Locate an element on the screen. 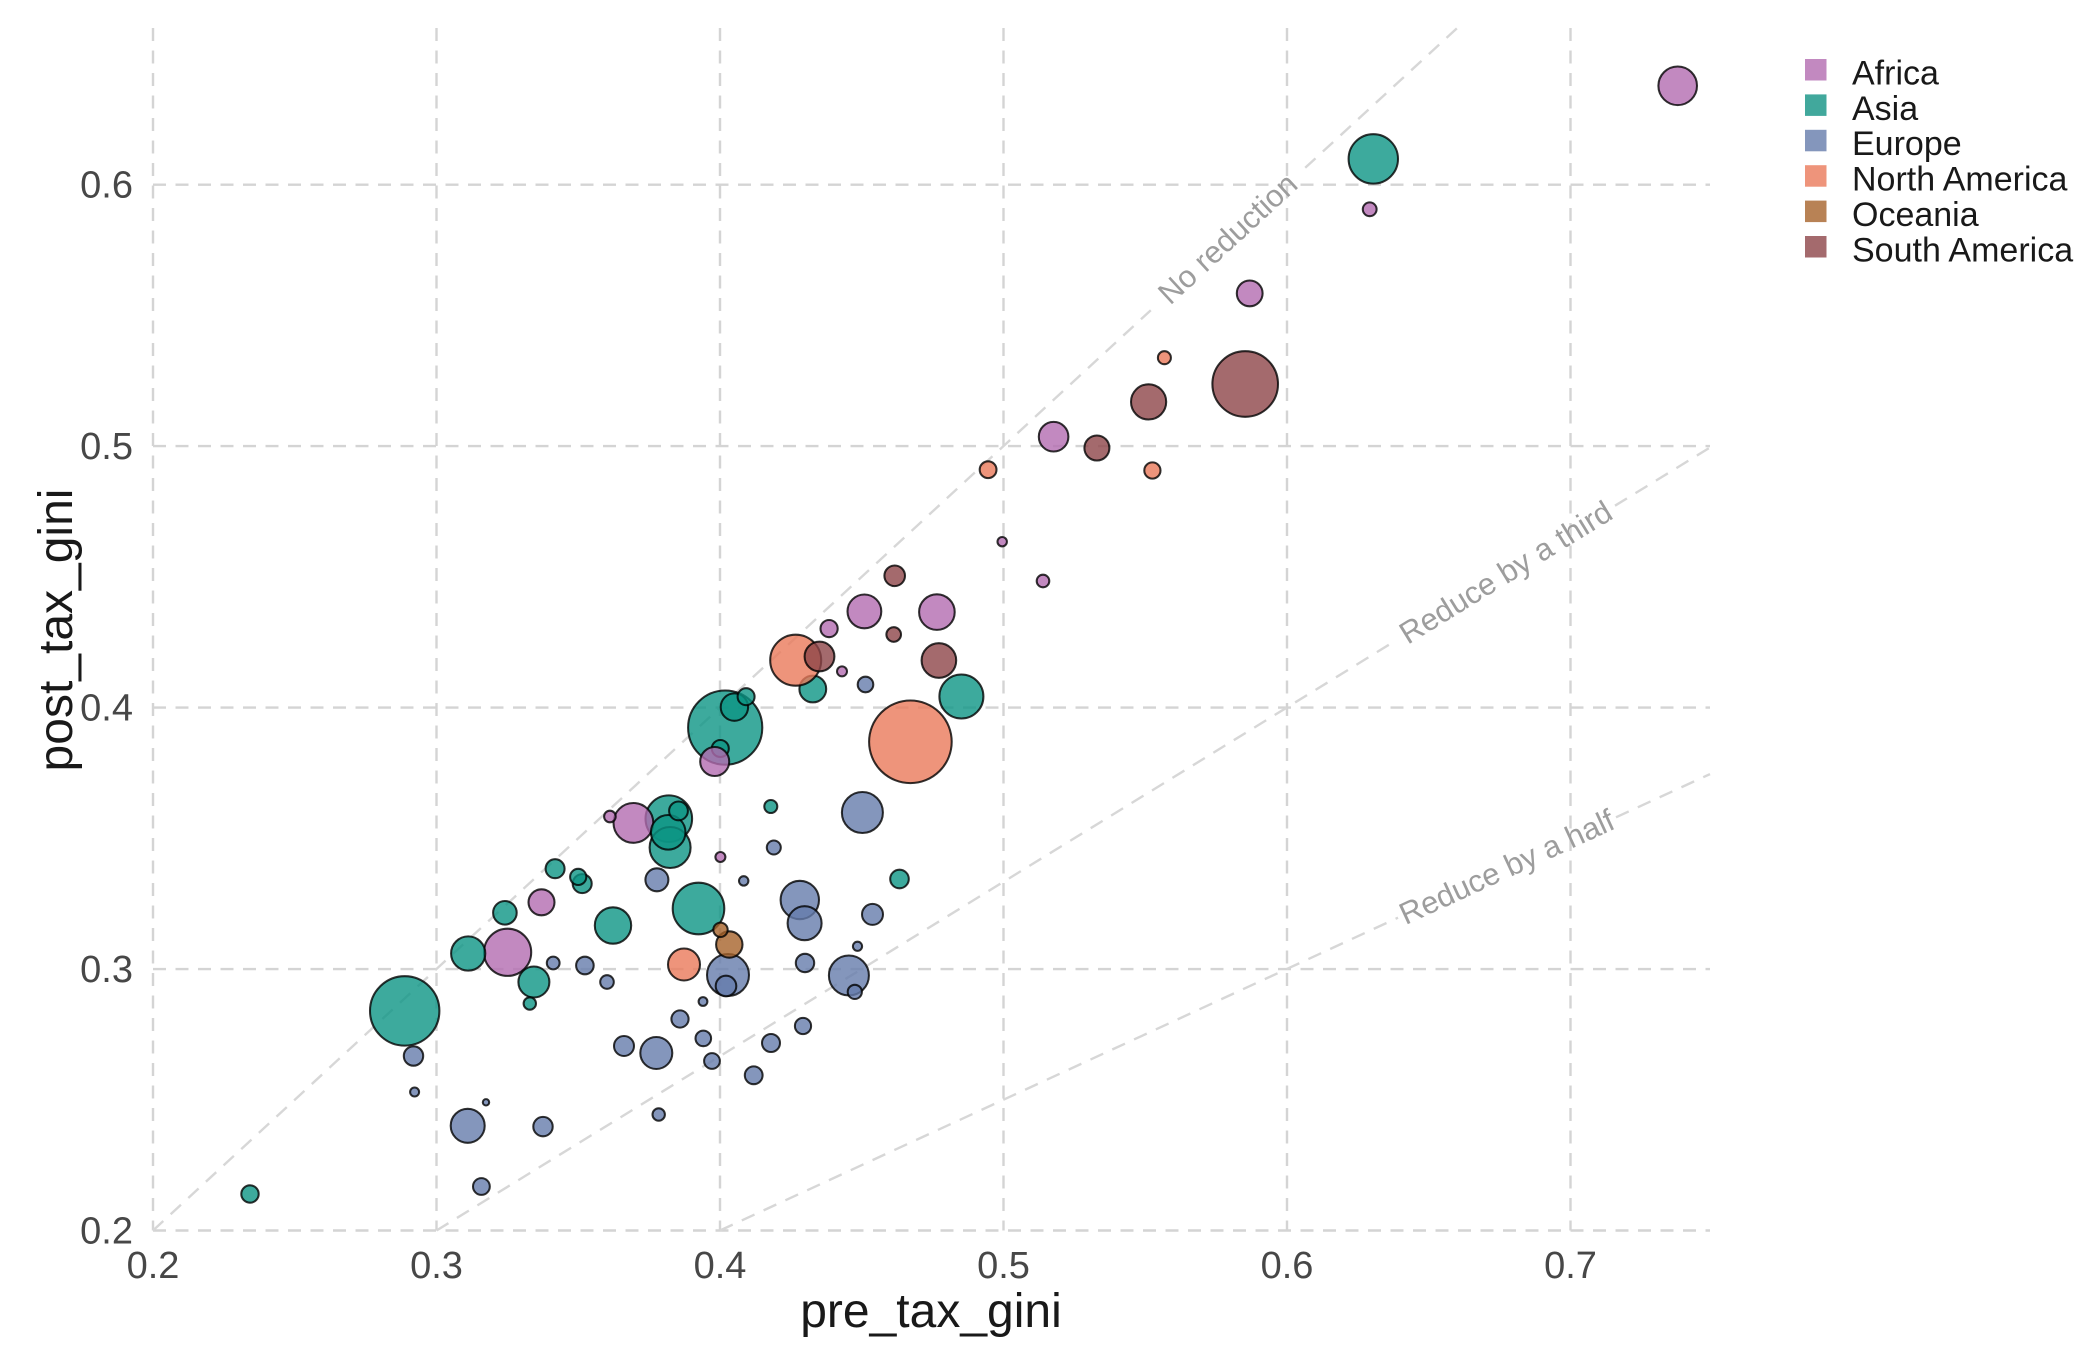 This screenshot has height=1365, width=2100. svg-text: Asia is located at coordinates (1885, 109).